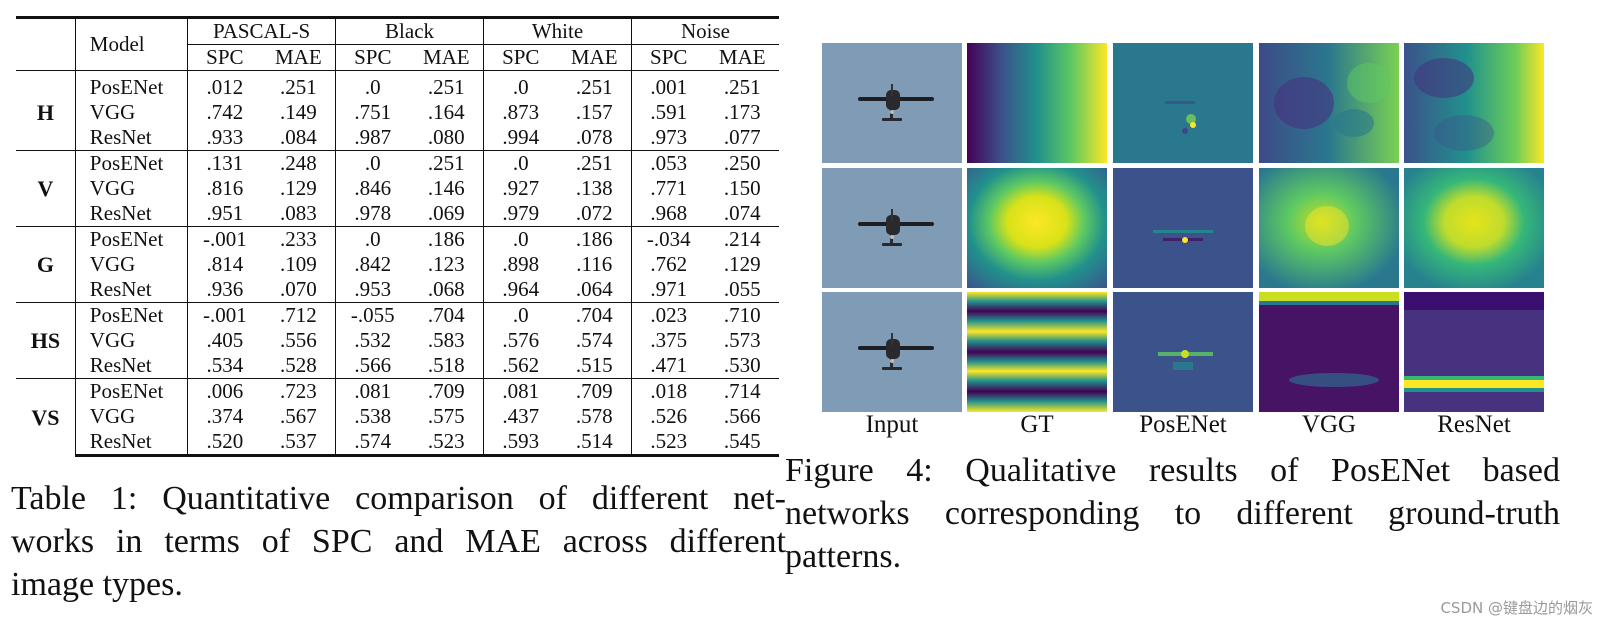 The height and width of the screenshot is (624, 1605). Describe the element at coordinates (557, 30) in the screenshot. I see `group-header-white: White` at that location.